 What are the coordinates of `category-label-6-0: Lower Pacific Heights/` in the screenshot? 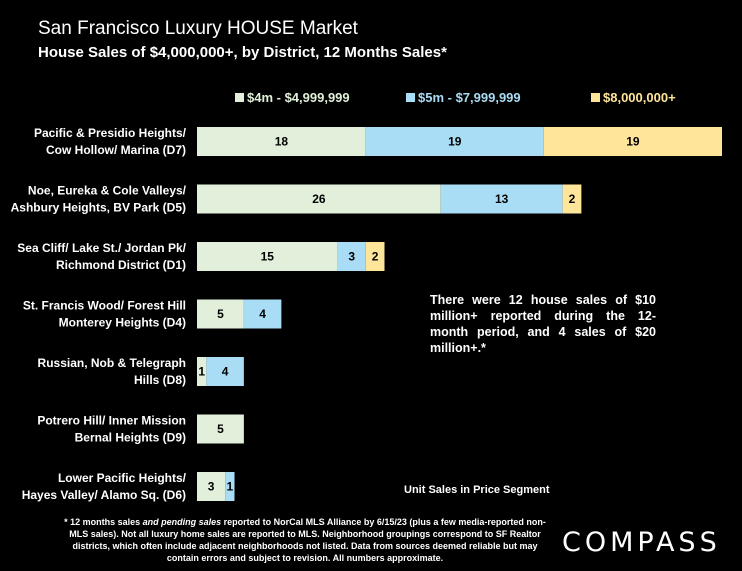 It's located at (122, 478).